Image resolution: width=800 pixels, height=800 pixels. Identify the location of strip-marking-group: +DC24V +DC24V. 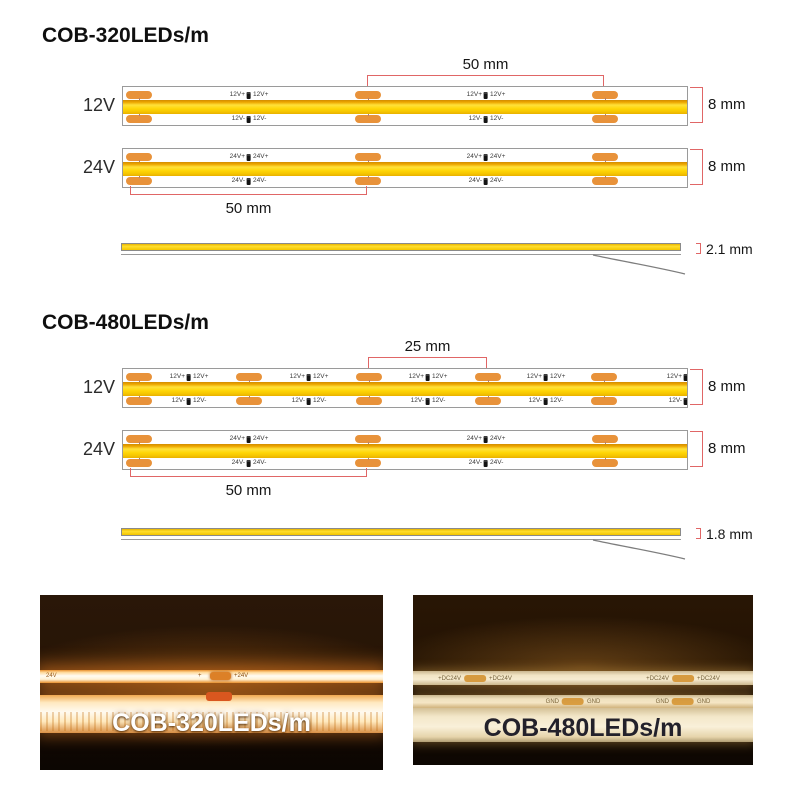
(683, 678).